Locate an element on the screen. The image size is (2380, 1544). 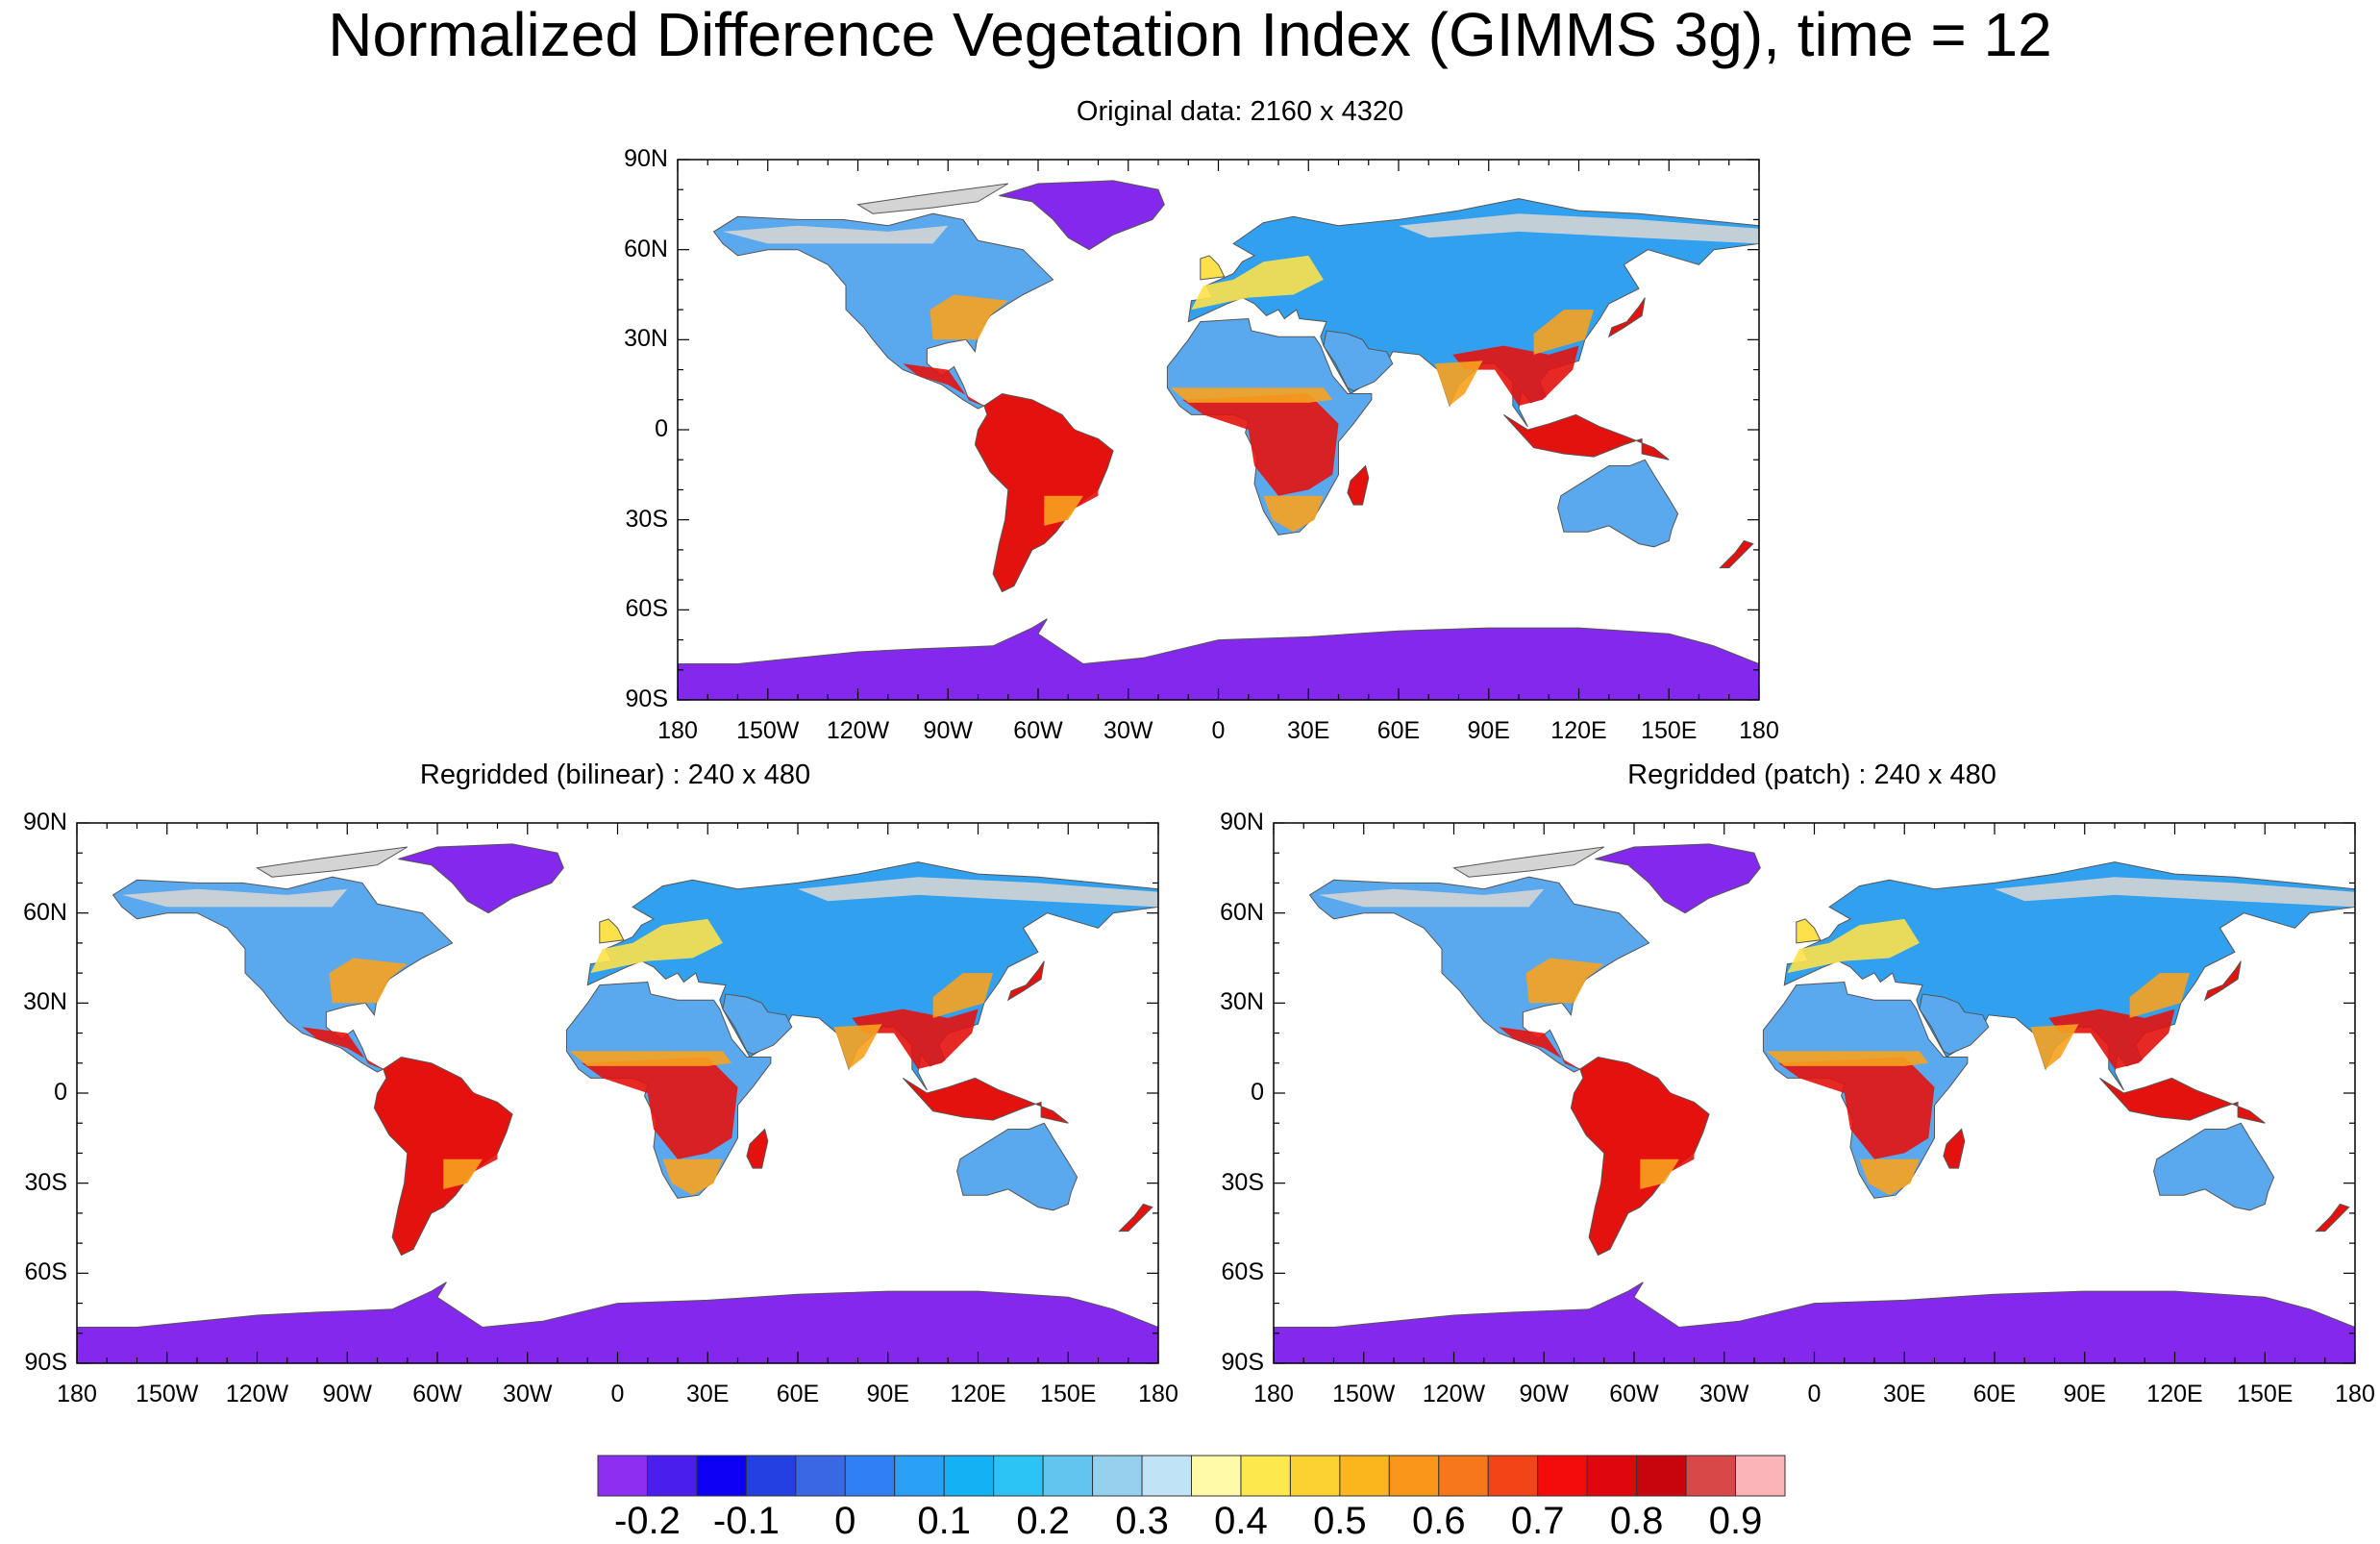
panel-title: Regridded (bilinear) : 240 x 480 is located at coordinates (615, 775).